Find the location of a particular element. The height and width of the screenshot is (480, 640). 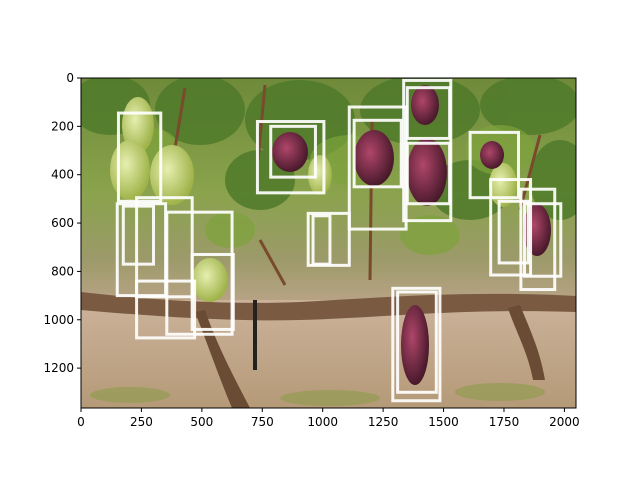

y-tick-label: 600 is located at coordinates (62, 223).